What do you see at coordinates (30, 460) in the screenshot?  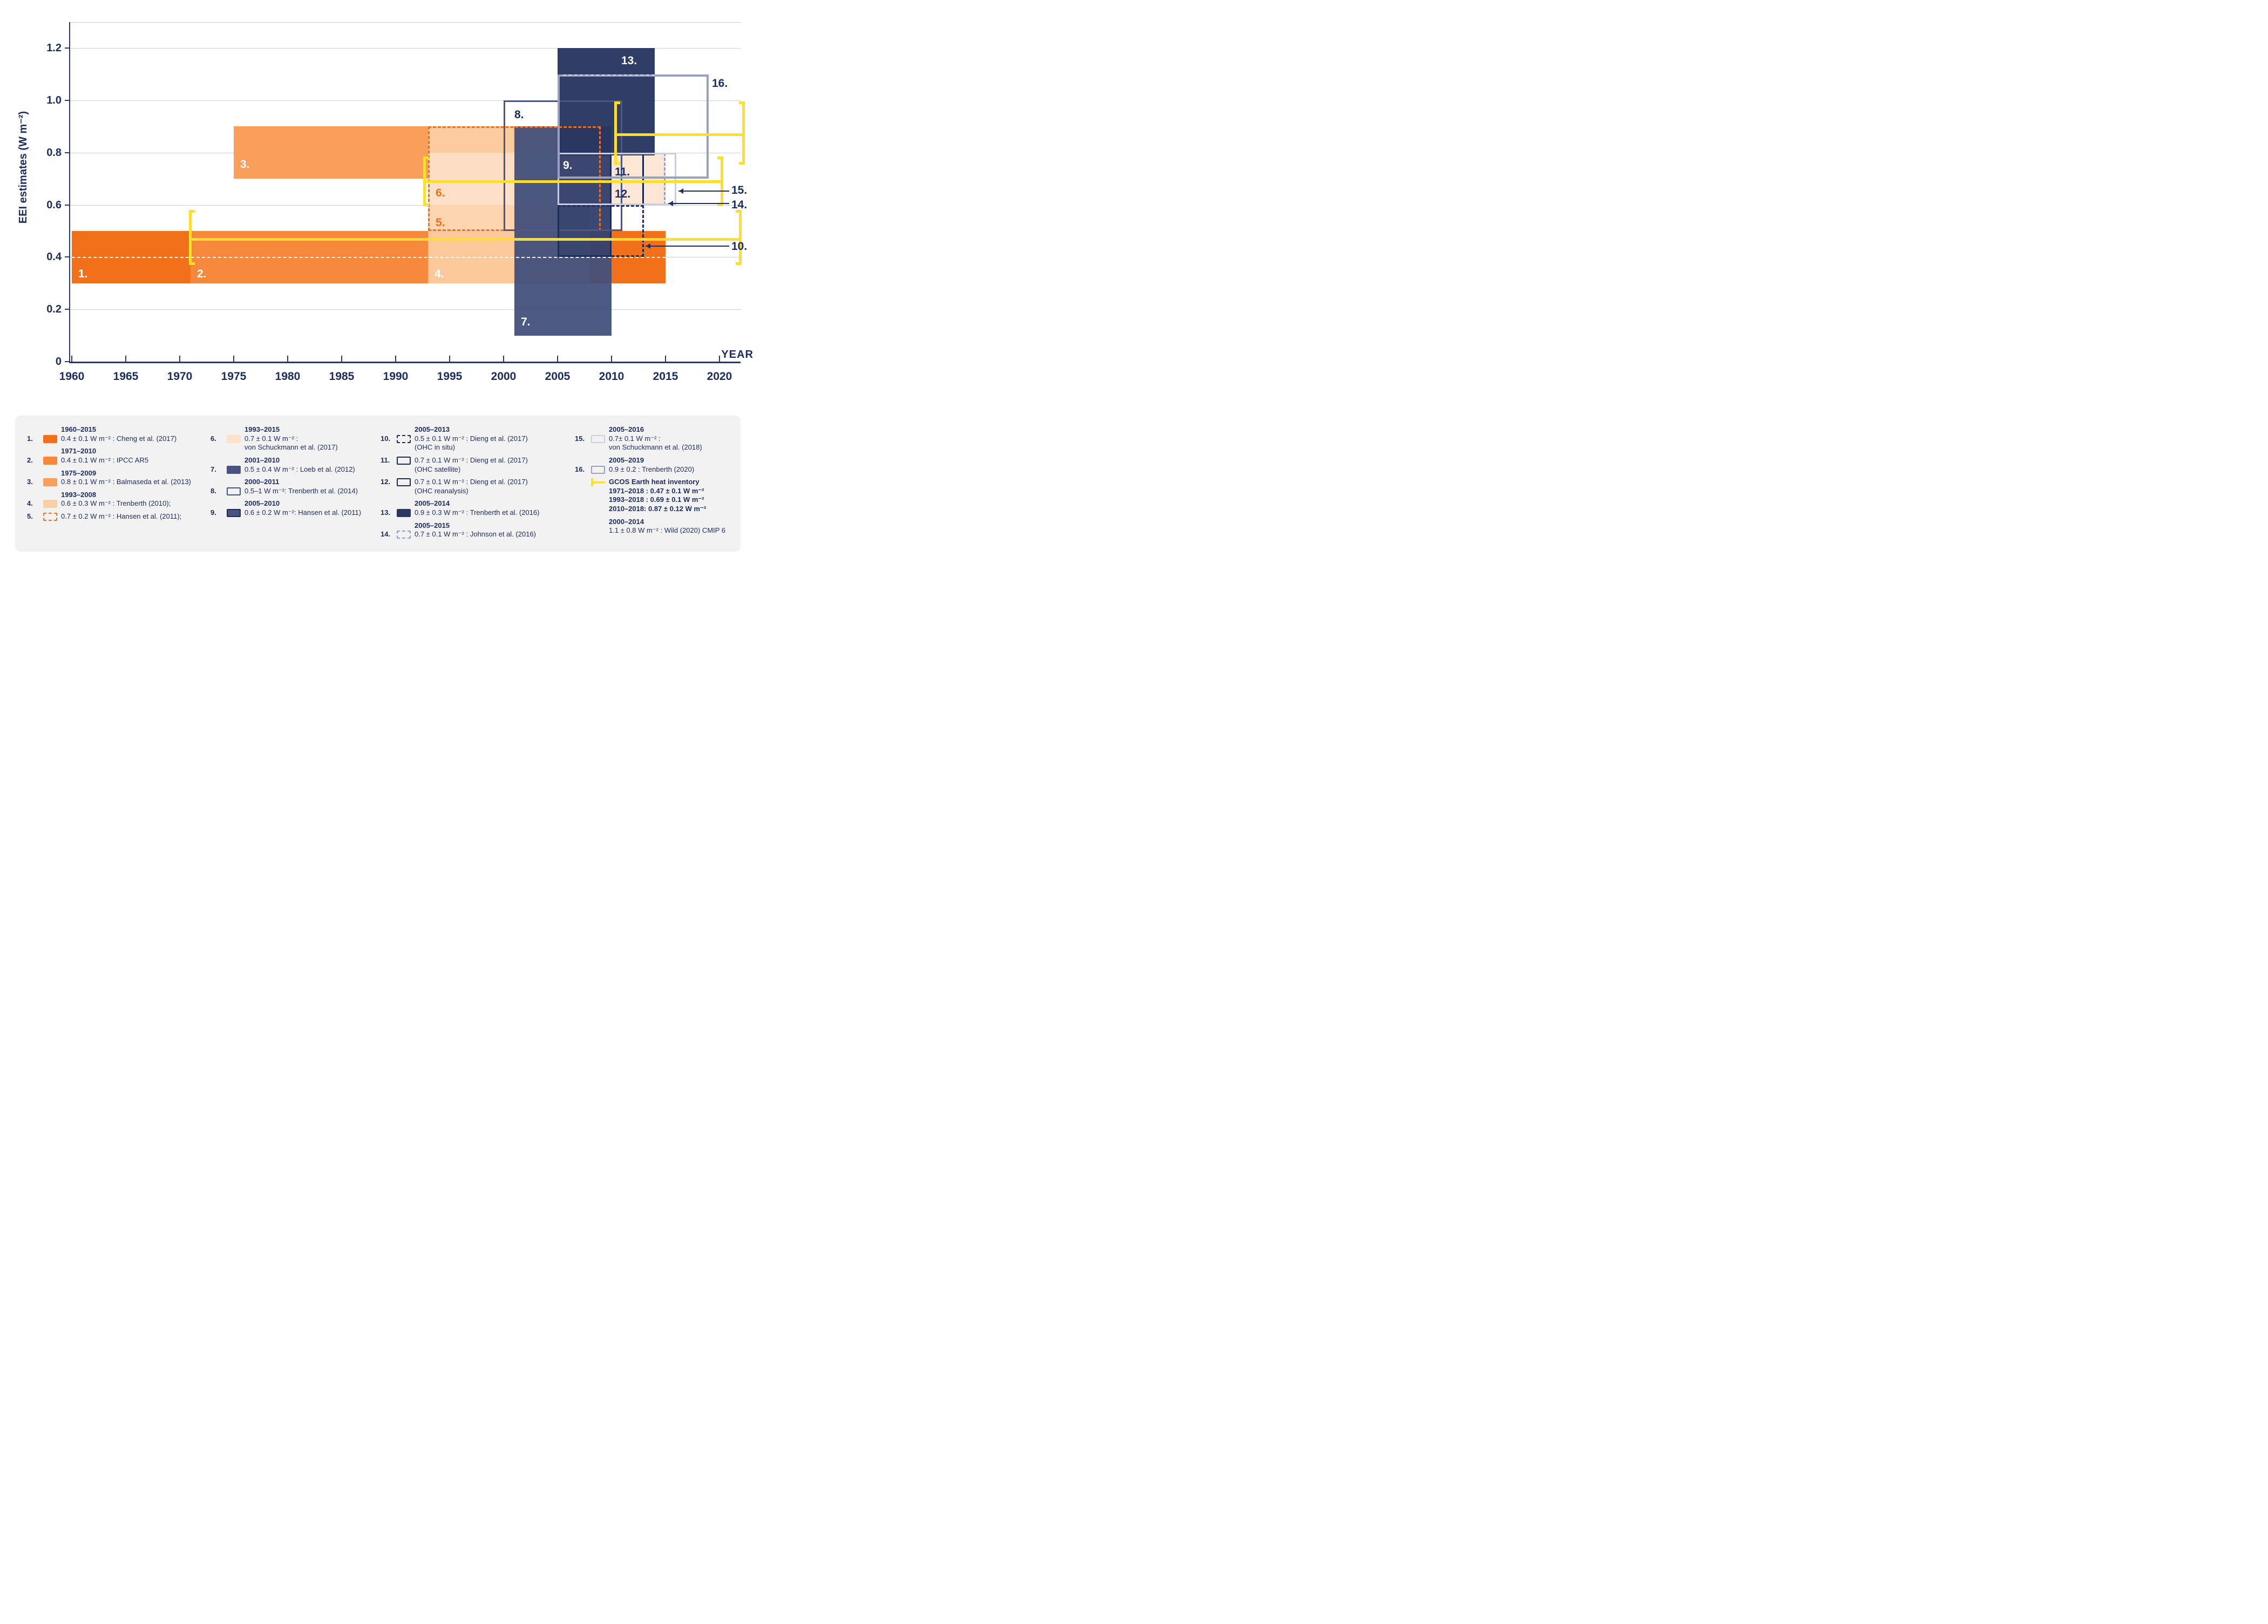 I see `legend-number-2: 2.` at bounding box center [30, 460].